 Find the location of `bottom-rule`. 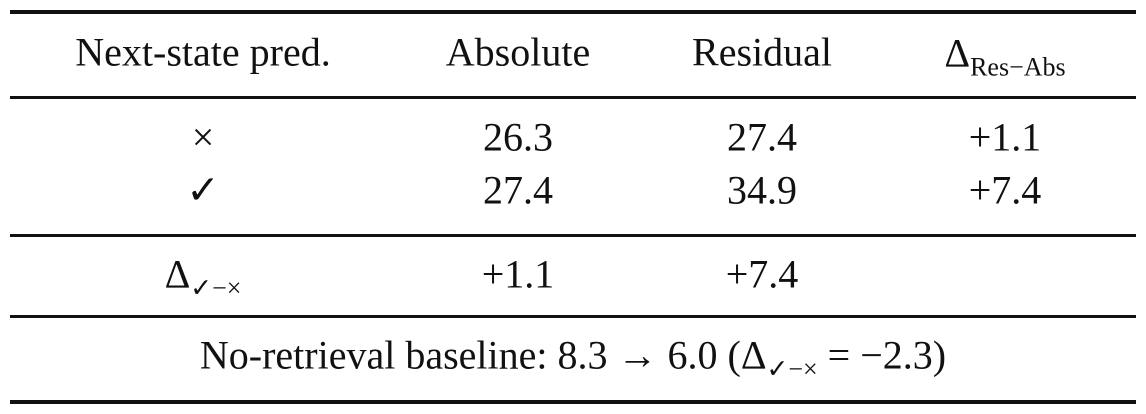

bottom-rule is located at coordinates (573, 402).